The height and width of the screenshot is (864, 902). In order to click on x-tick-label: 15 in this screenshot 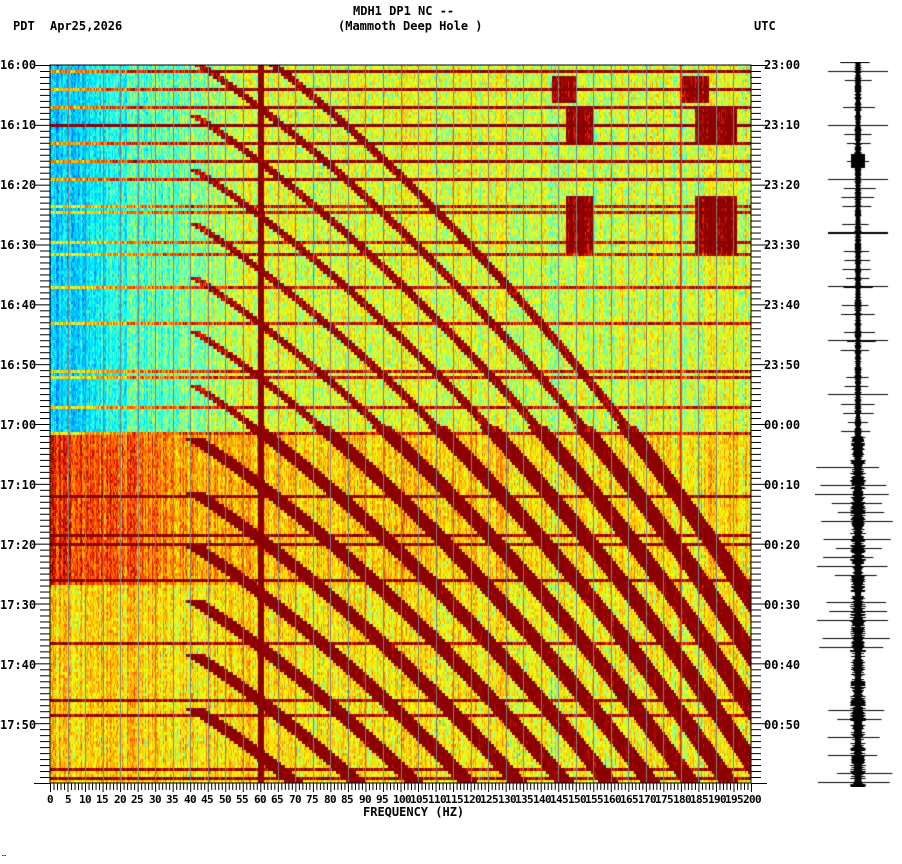, I will do `click(102, 799)`.